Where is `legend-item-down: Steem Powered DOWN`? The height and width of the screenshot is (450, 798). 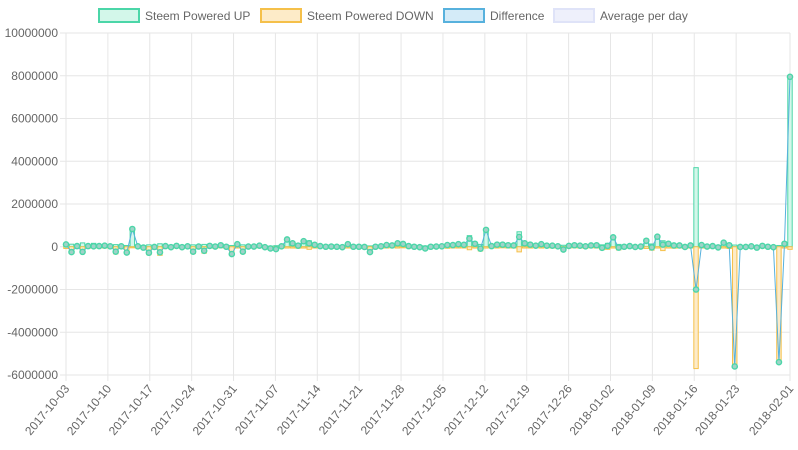 legend-item-down: Steem Powered DOWN is located at coordinates (347, 15).